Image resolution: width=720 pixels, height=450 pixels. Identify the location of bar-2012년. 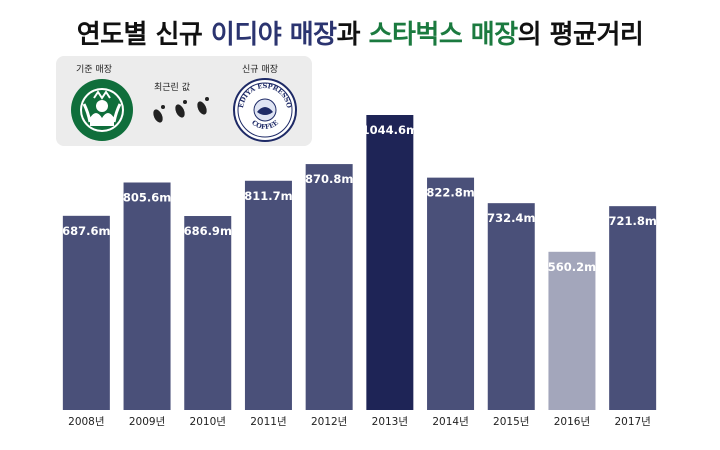
(329, 287).